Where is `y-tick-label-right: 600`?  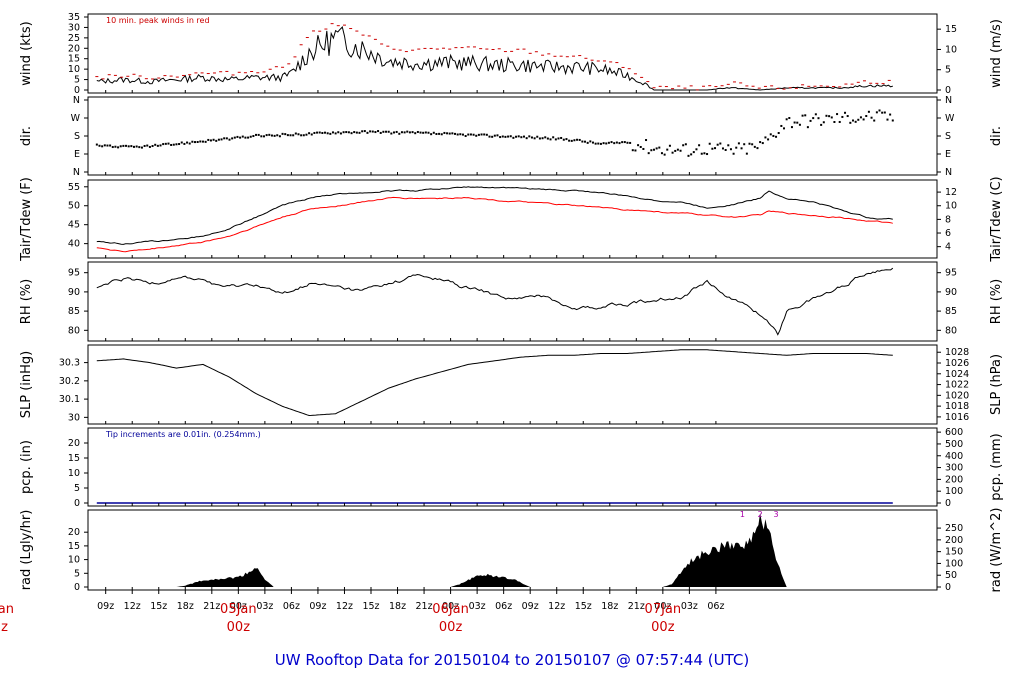 y-tick-label-right: 600 is located at coordinates (954, 432).